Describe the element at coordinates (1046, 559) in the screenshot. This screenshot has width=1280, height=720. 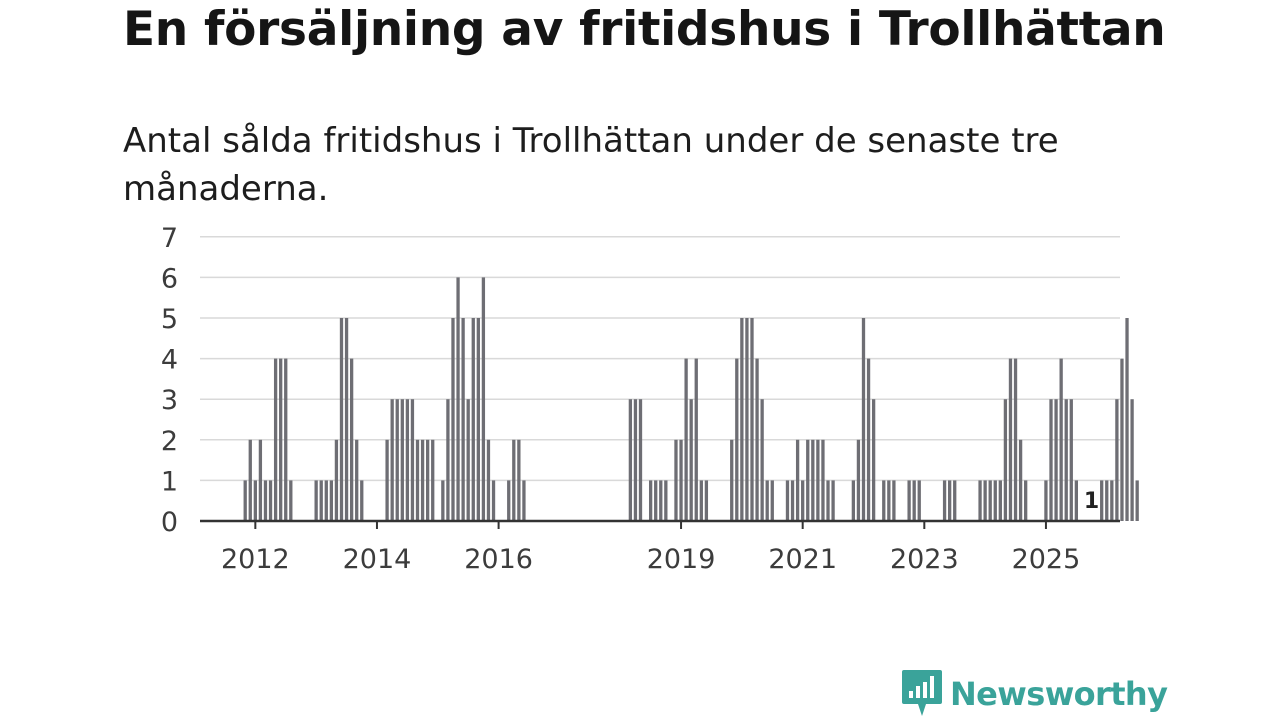
I see `x-tick-label: 2025` at that location.